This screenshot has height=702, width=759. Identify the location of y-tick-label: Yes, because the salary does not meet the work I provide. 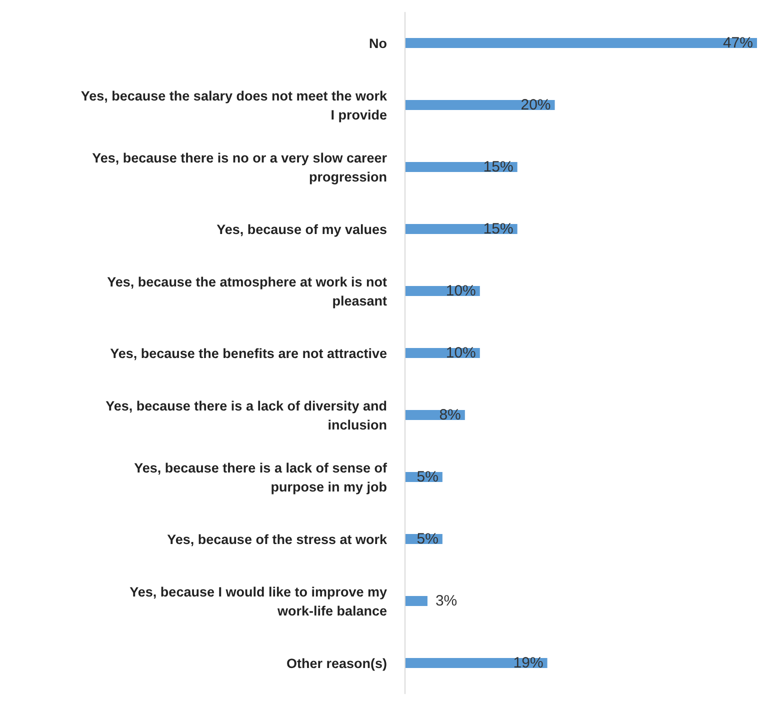
(234, 105).